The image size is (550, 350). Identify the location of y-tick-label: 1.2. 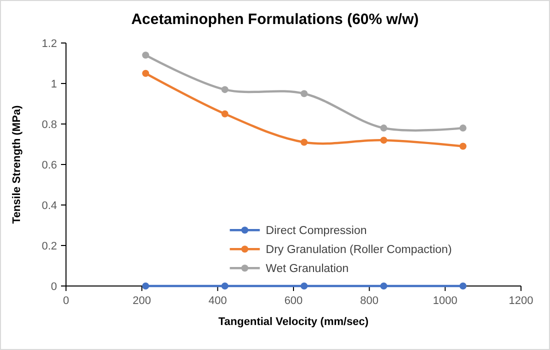
(49, 44).